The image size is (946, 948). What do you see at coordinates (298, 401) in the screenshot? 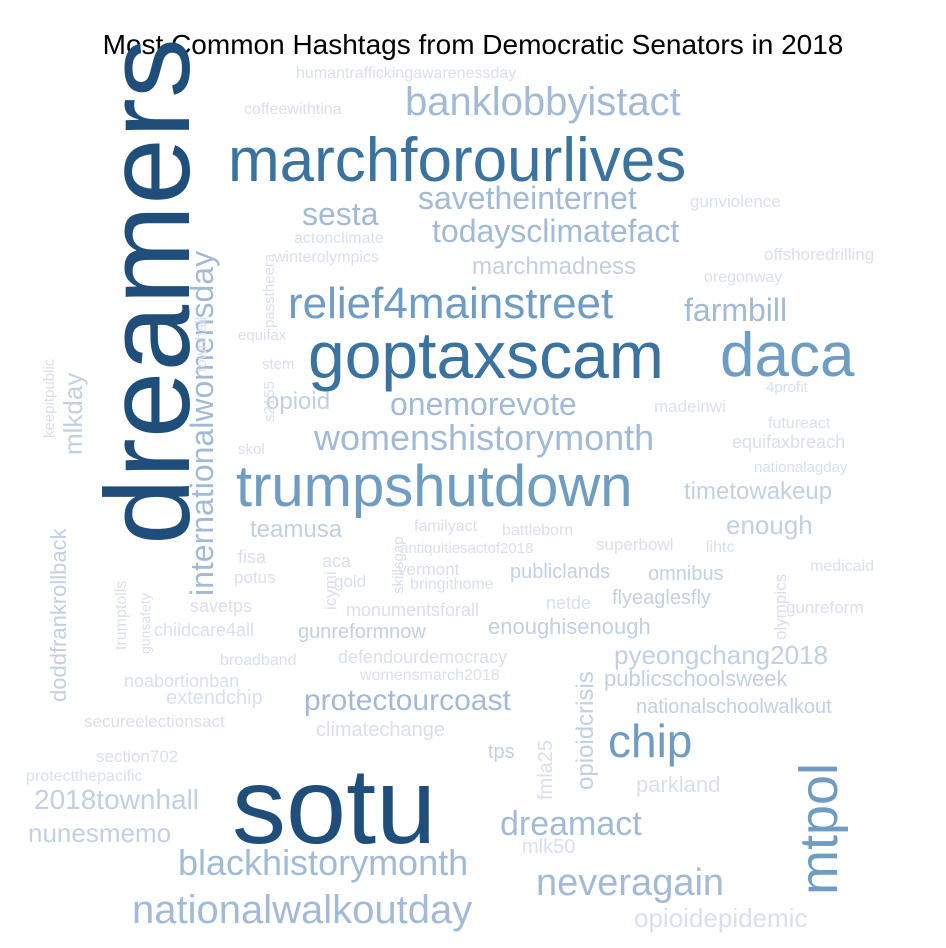
I see `word-opioid: opioid` at bounding box center [298, 401].